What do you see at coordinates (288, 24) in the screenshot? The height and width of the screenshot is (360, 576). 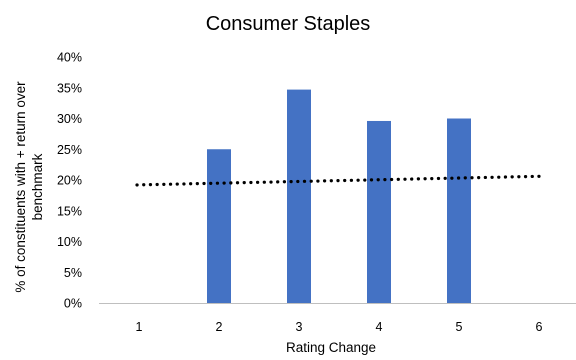 I see `chart-title: Consumer Staples` at bounding box center [288, 24].